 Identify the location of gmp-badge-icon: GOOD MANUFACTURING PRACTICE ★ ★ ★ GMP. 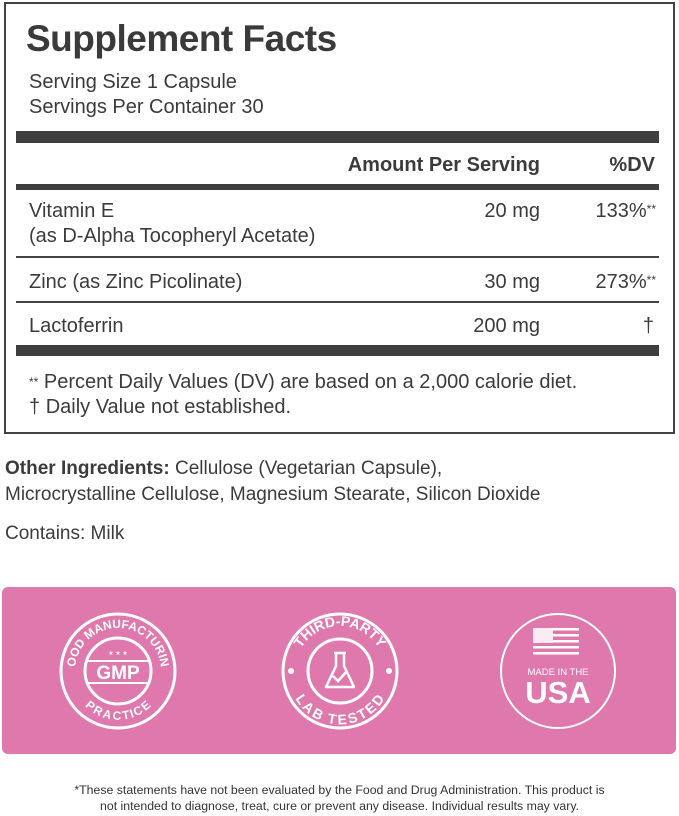
(117, 670).